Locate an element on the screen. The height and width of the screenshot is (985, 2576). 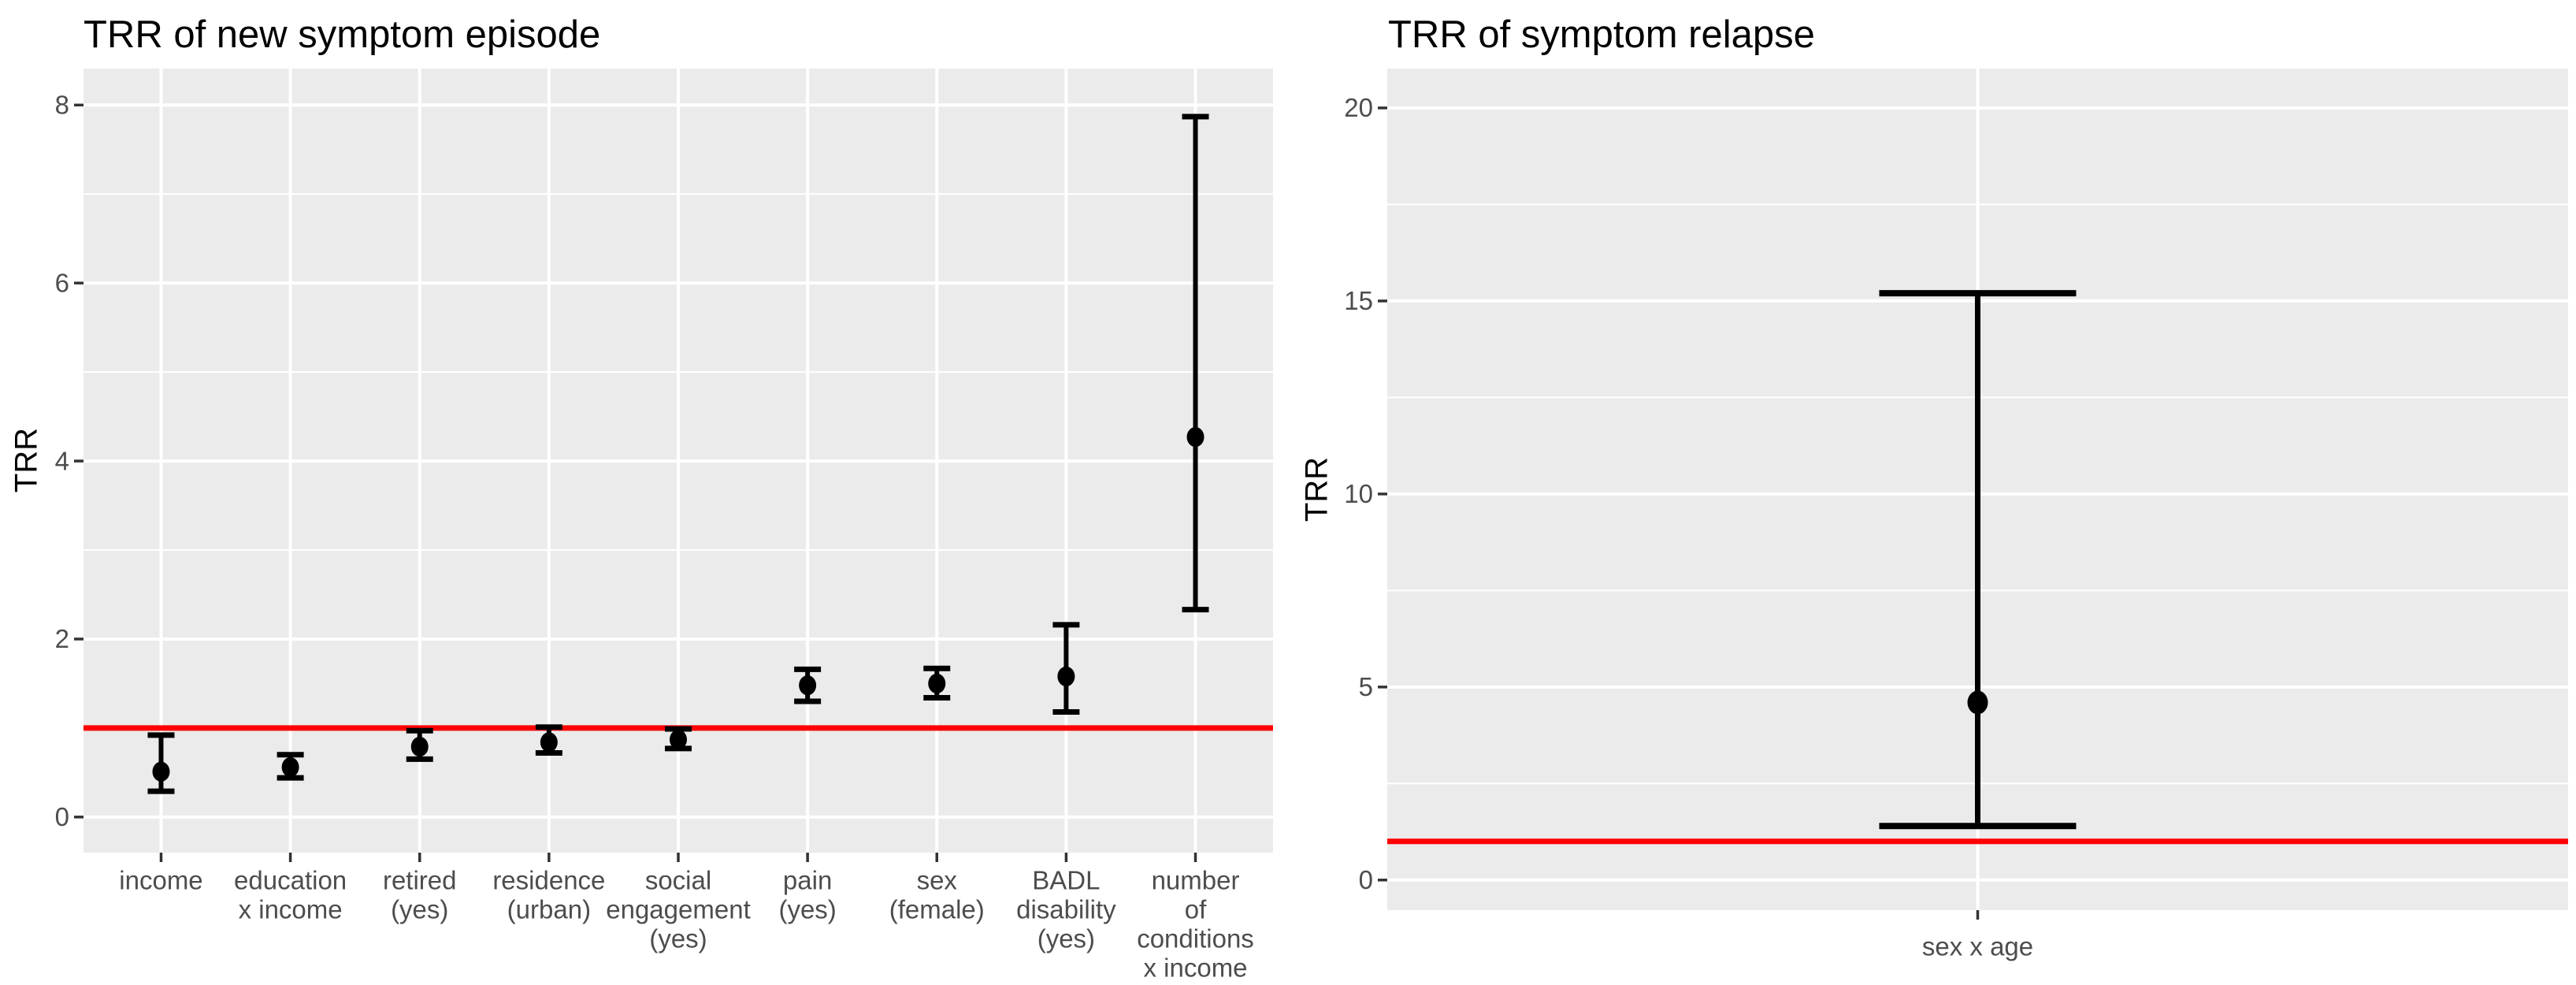
x-category-label: sex x age is located at coordinates (1977, 946).